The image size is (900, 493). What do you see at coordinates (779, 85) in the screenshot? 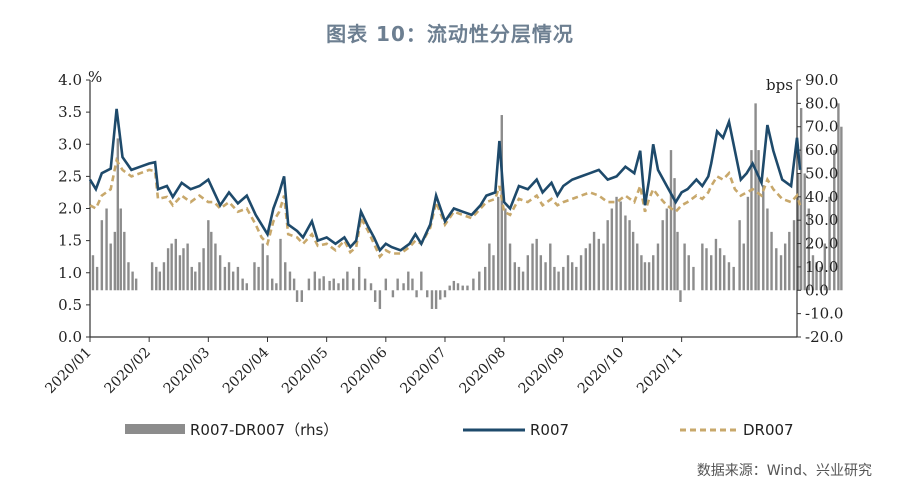
I see `right-unit-label: bps` at bounding box center [779, 85].